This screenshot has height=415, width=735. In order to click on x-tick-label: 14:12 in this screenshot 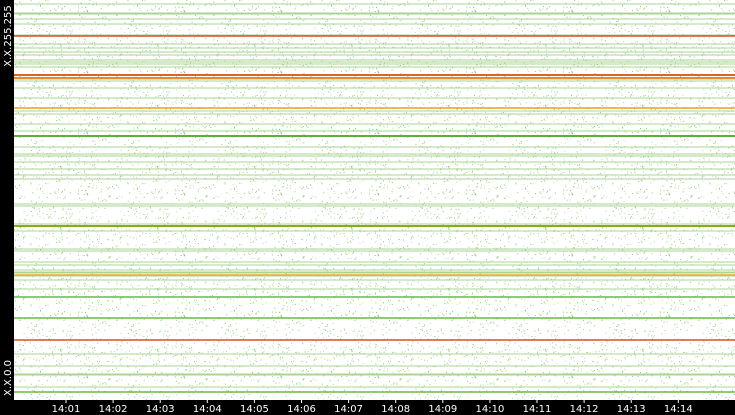, I will do `click(584, 409)`.